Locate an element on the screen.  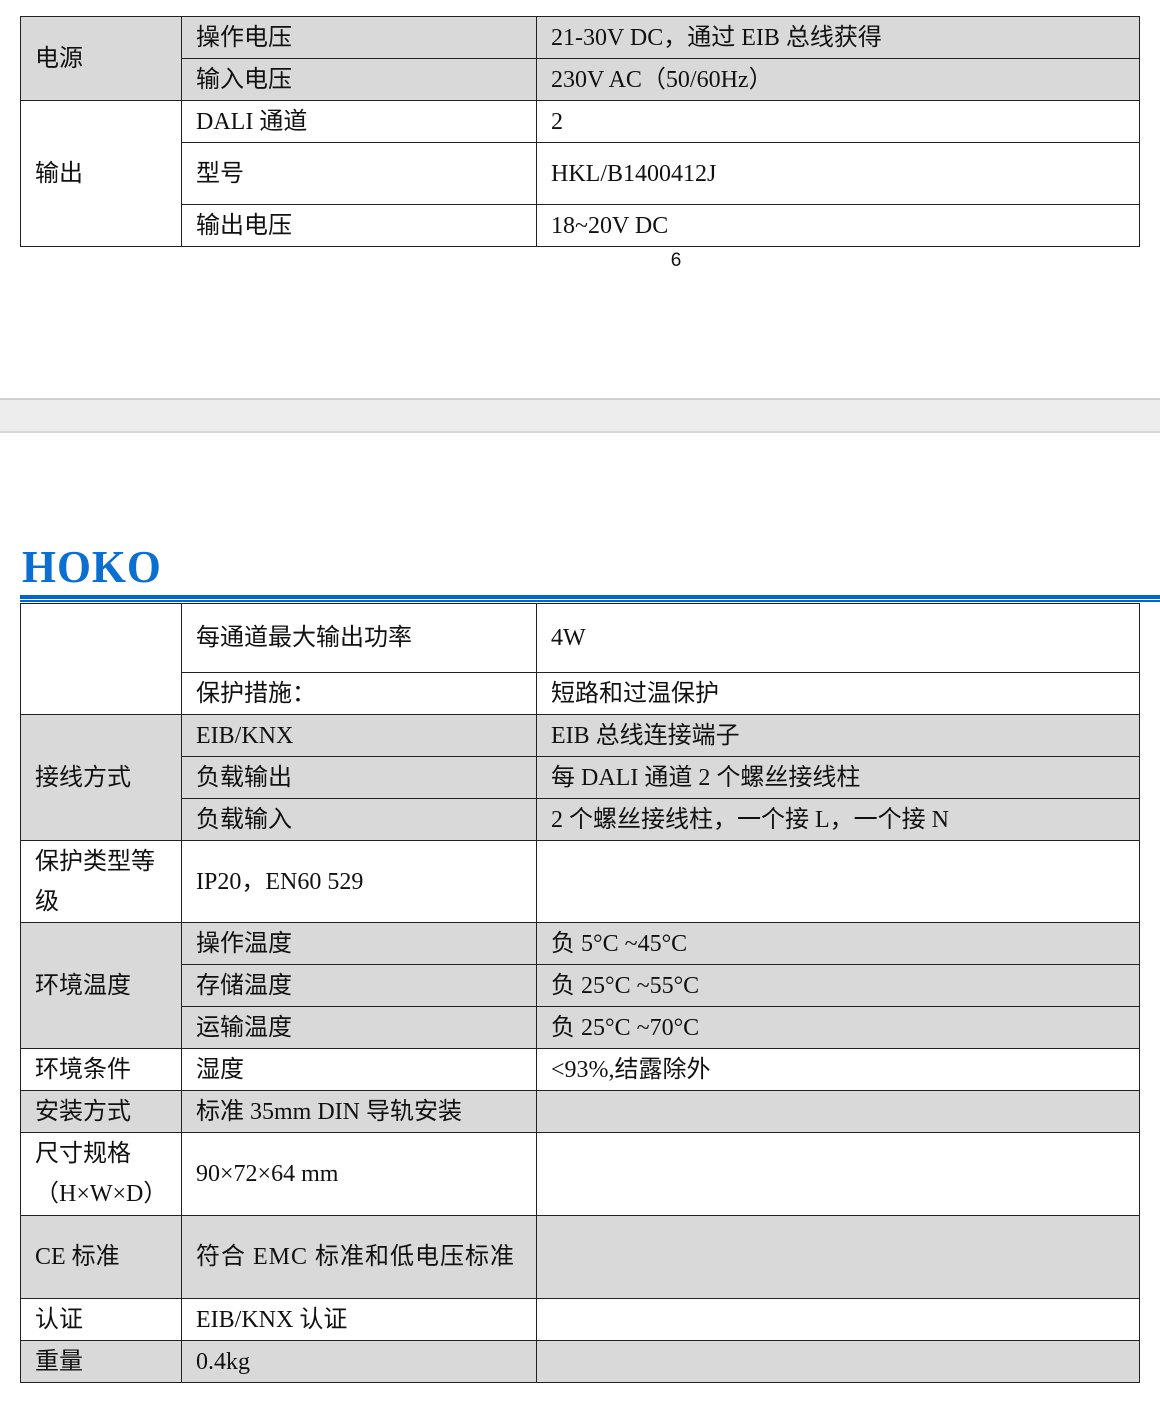
value-cell: 每 DALI 通道 2 个螺丝接线柱 is located at coordinates (838, 777).